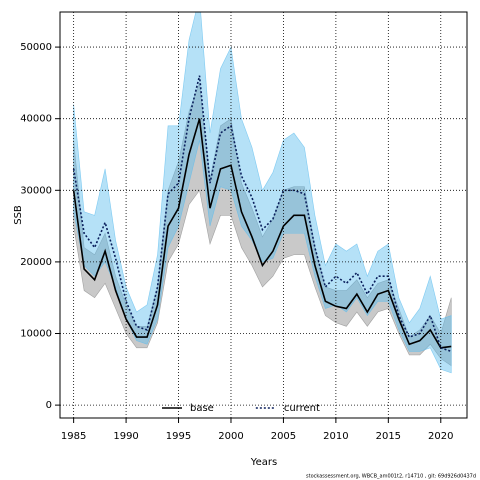  What do you see at coordinates (18, 215) in the screenshot?
I see `y-axis-label: SSB` at bounding box center [18, 215].